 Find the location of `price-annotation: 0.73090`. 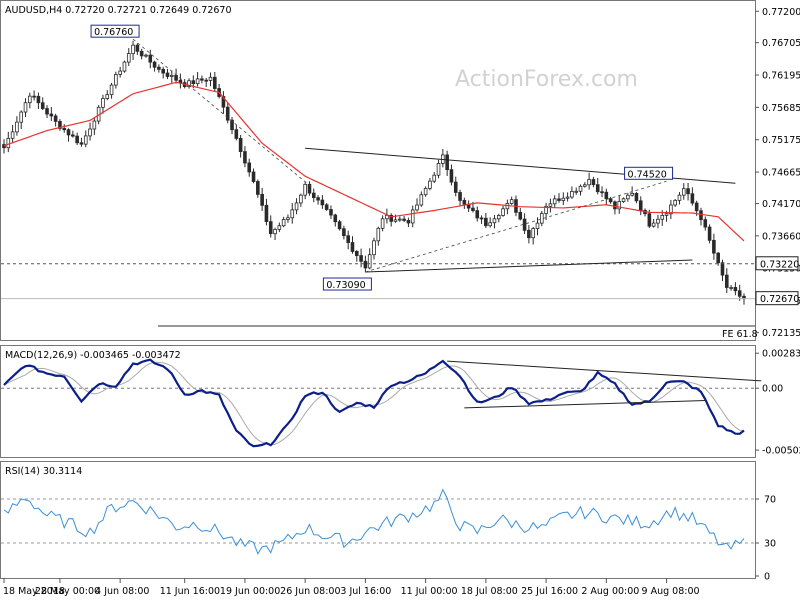

price-annotation: 0.73090 is located at coordinates (347, 284).